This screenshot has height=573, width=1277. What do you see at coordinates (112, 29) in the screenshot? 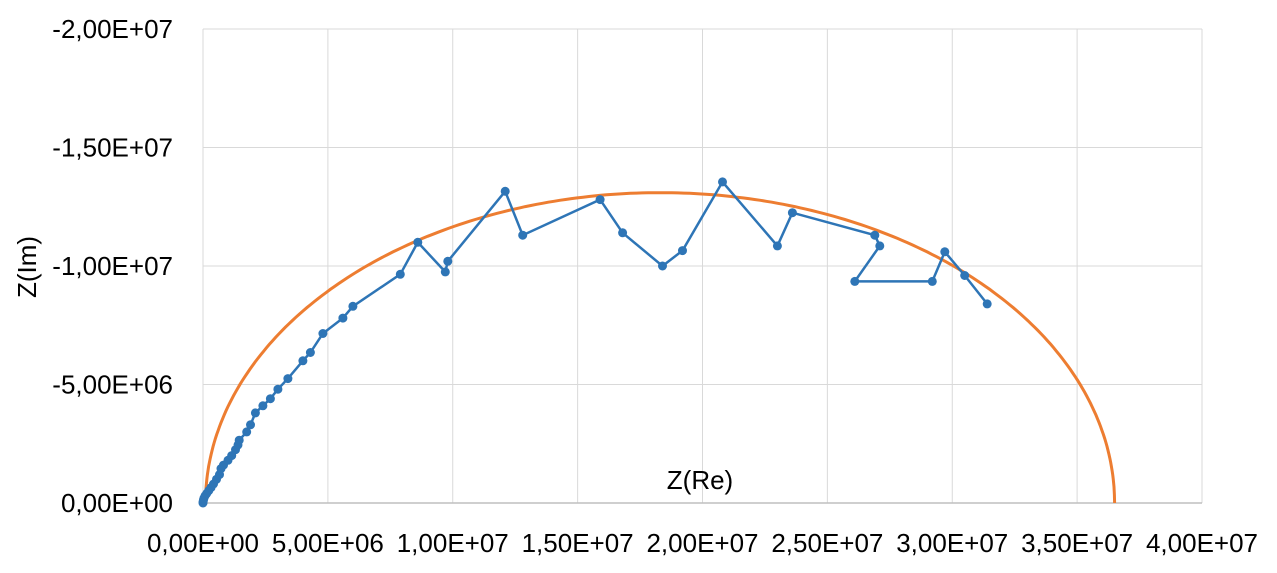
I see `y-tick-label: -2,00E+07` at bounding box center [112, 29].